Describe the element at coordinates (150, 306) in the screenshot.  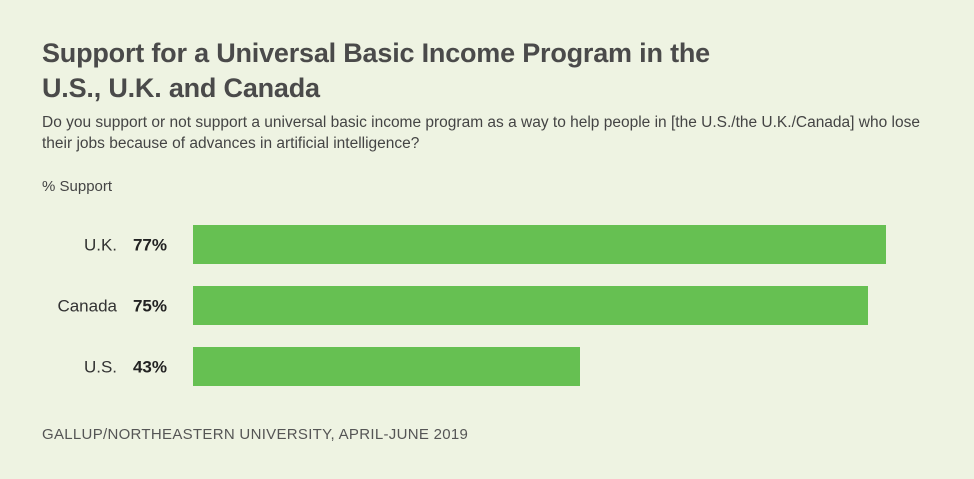
I see `value-label-canada: 75%` at that location.